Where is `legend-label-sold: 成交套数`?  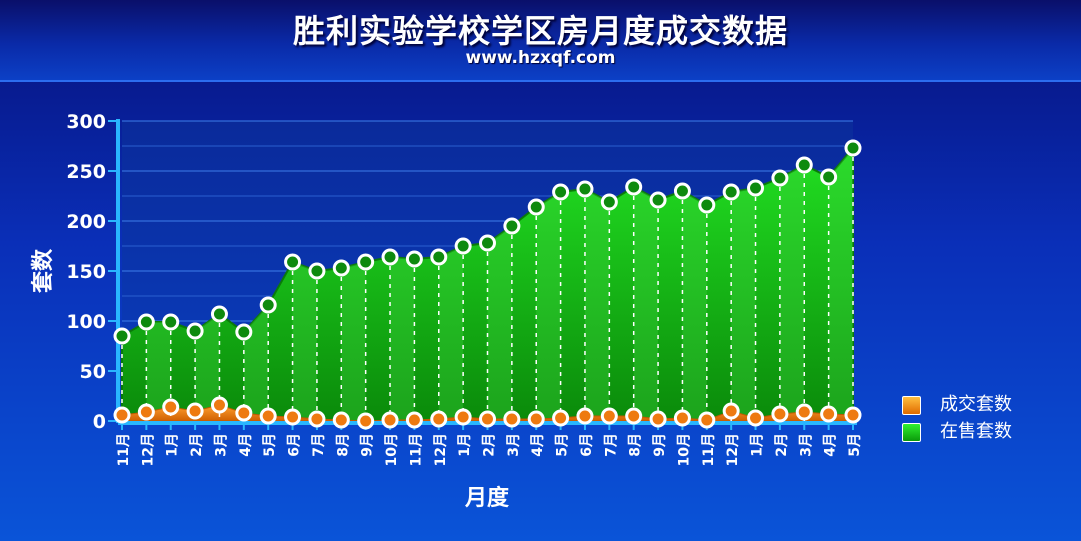 legend-label-sold: 成交套数 is located at coordinates (976, 404).